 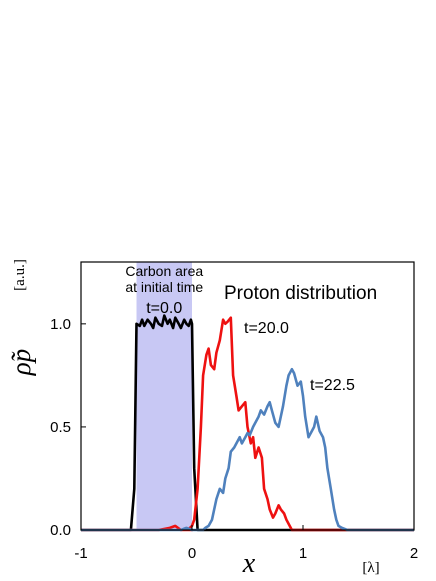 What do you see at coordinates (164, 271) in the screenshot?
I see `carbon-area-label-line1: Carbon area` at bounding box center [164, 271].